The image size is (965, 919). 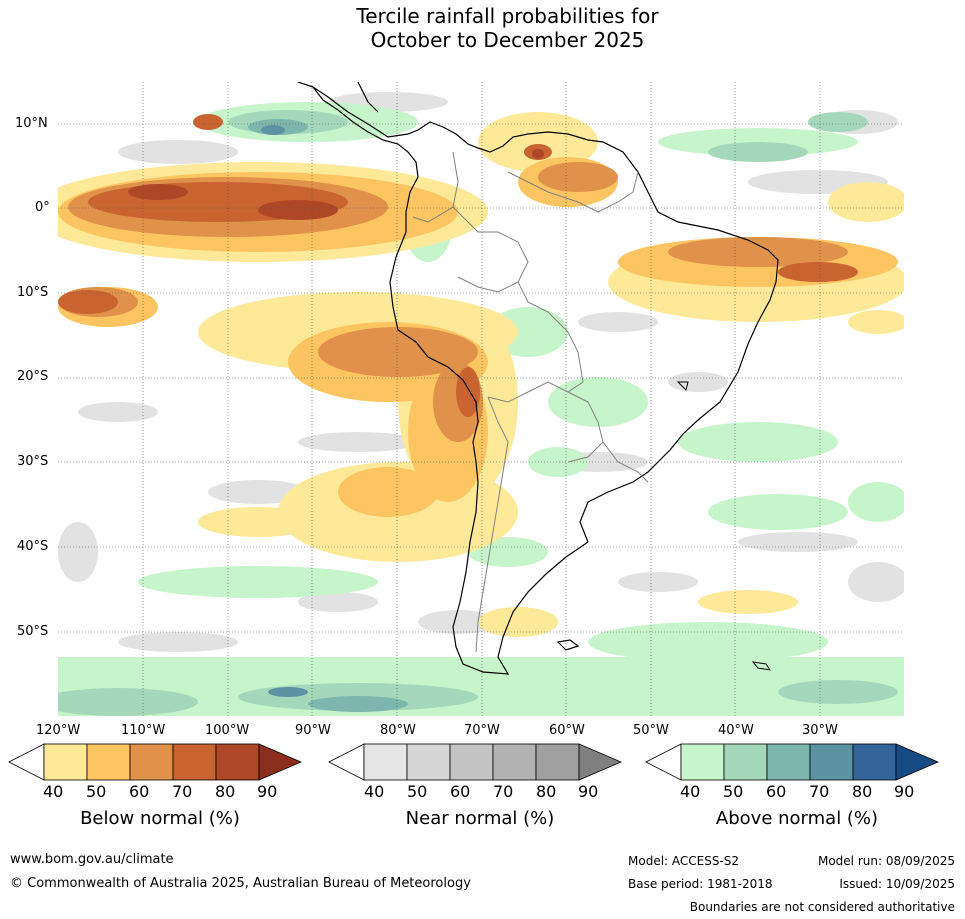 I want to click on cb-near-tick: 70, so click(x=503, y=791).